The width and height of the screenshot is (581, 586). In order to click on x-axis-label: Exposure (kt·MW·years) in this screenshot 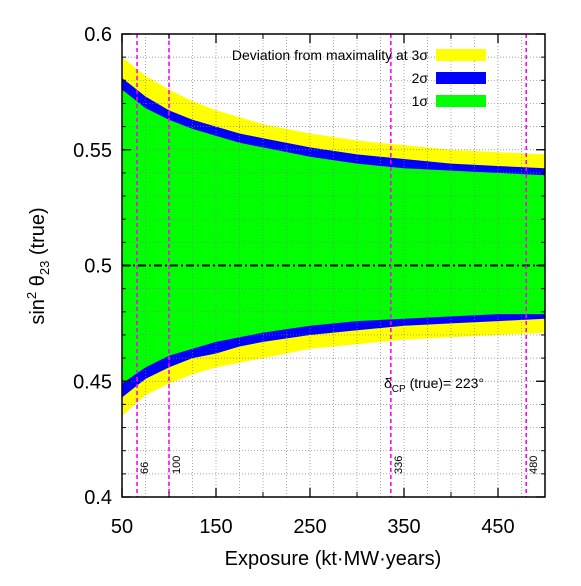, I will do `click(333, 559)`.